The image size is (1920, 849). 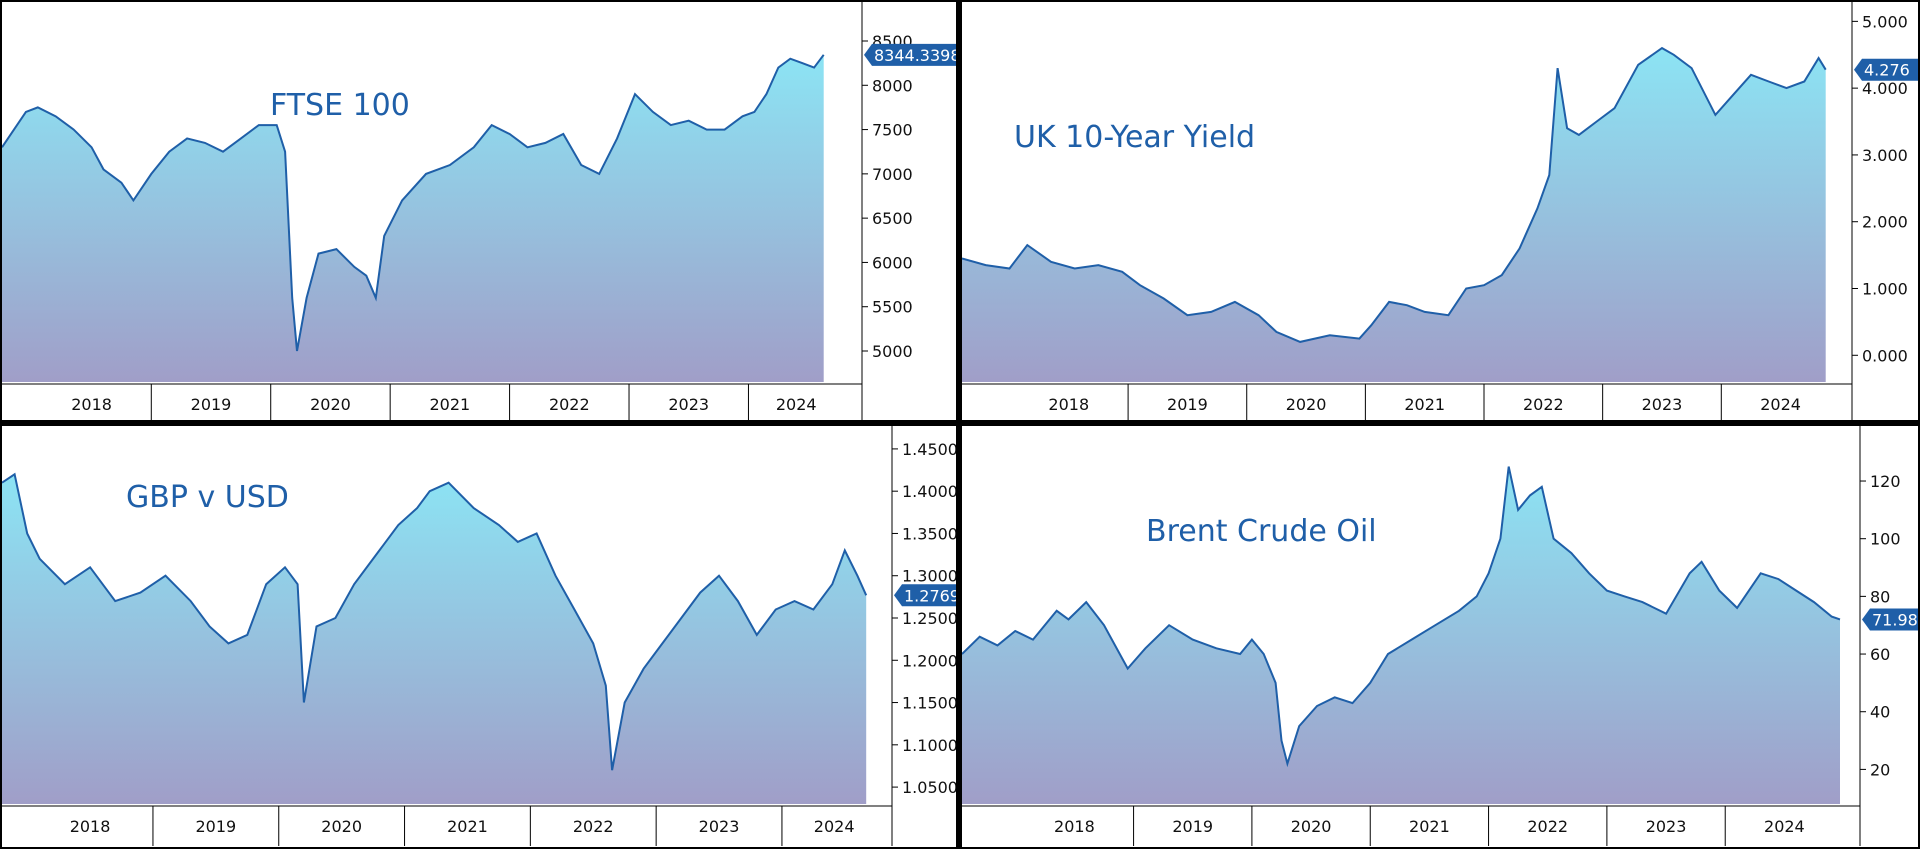 I want to click on y-tick-label: 4.000, so click(x=1885, y=88).